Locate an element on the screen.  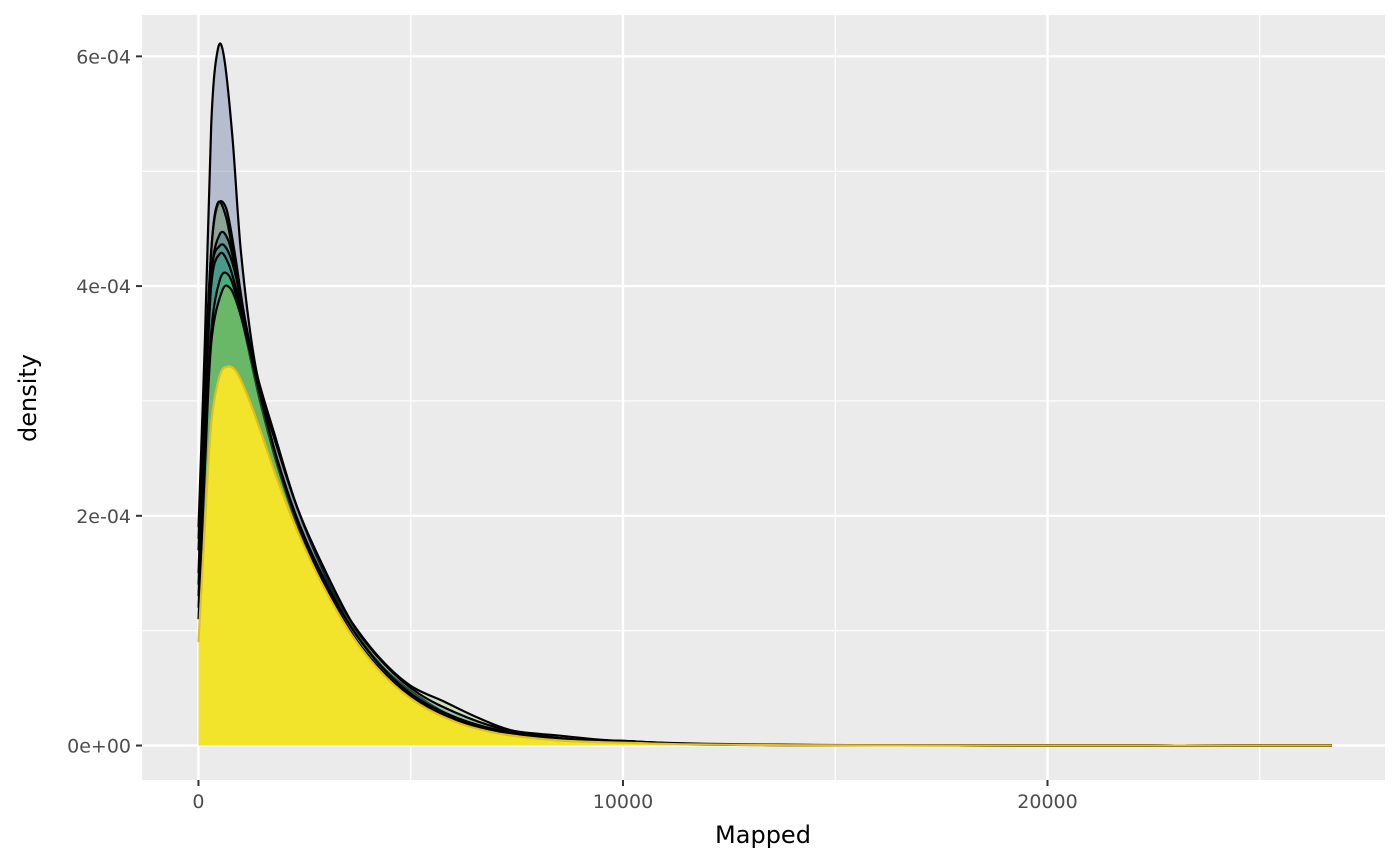
y-tick-label: 0e+00 is located at coordinates (99, 747).